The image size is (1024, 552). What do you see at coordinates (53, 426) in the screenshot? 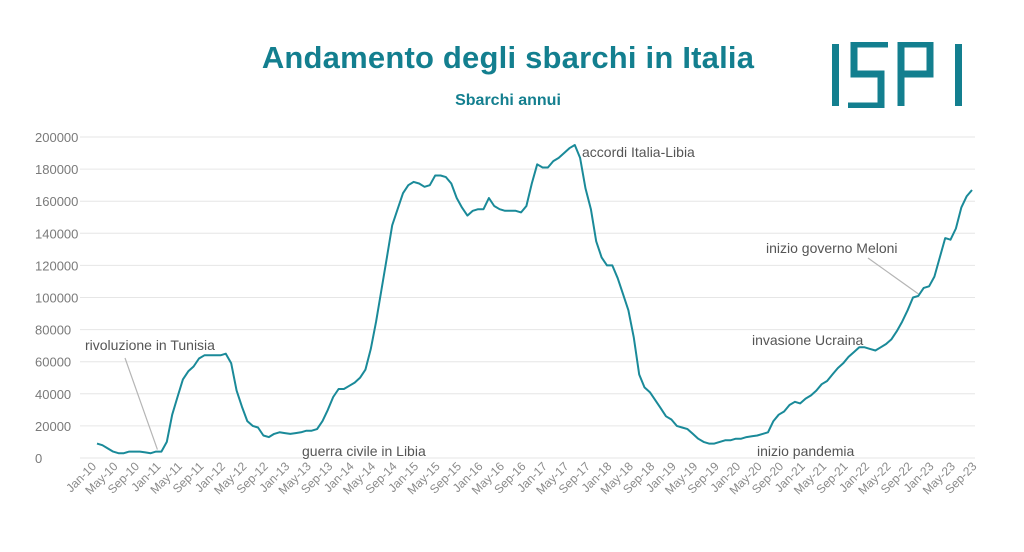
I see `y-tick-label: 20000` at bounding box center [53, 426].